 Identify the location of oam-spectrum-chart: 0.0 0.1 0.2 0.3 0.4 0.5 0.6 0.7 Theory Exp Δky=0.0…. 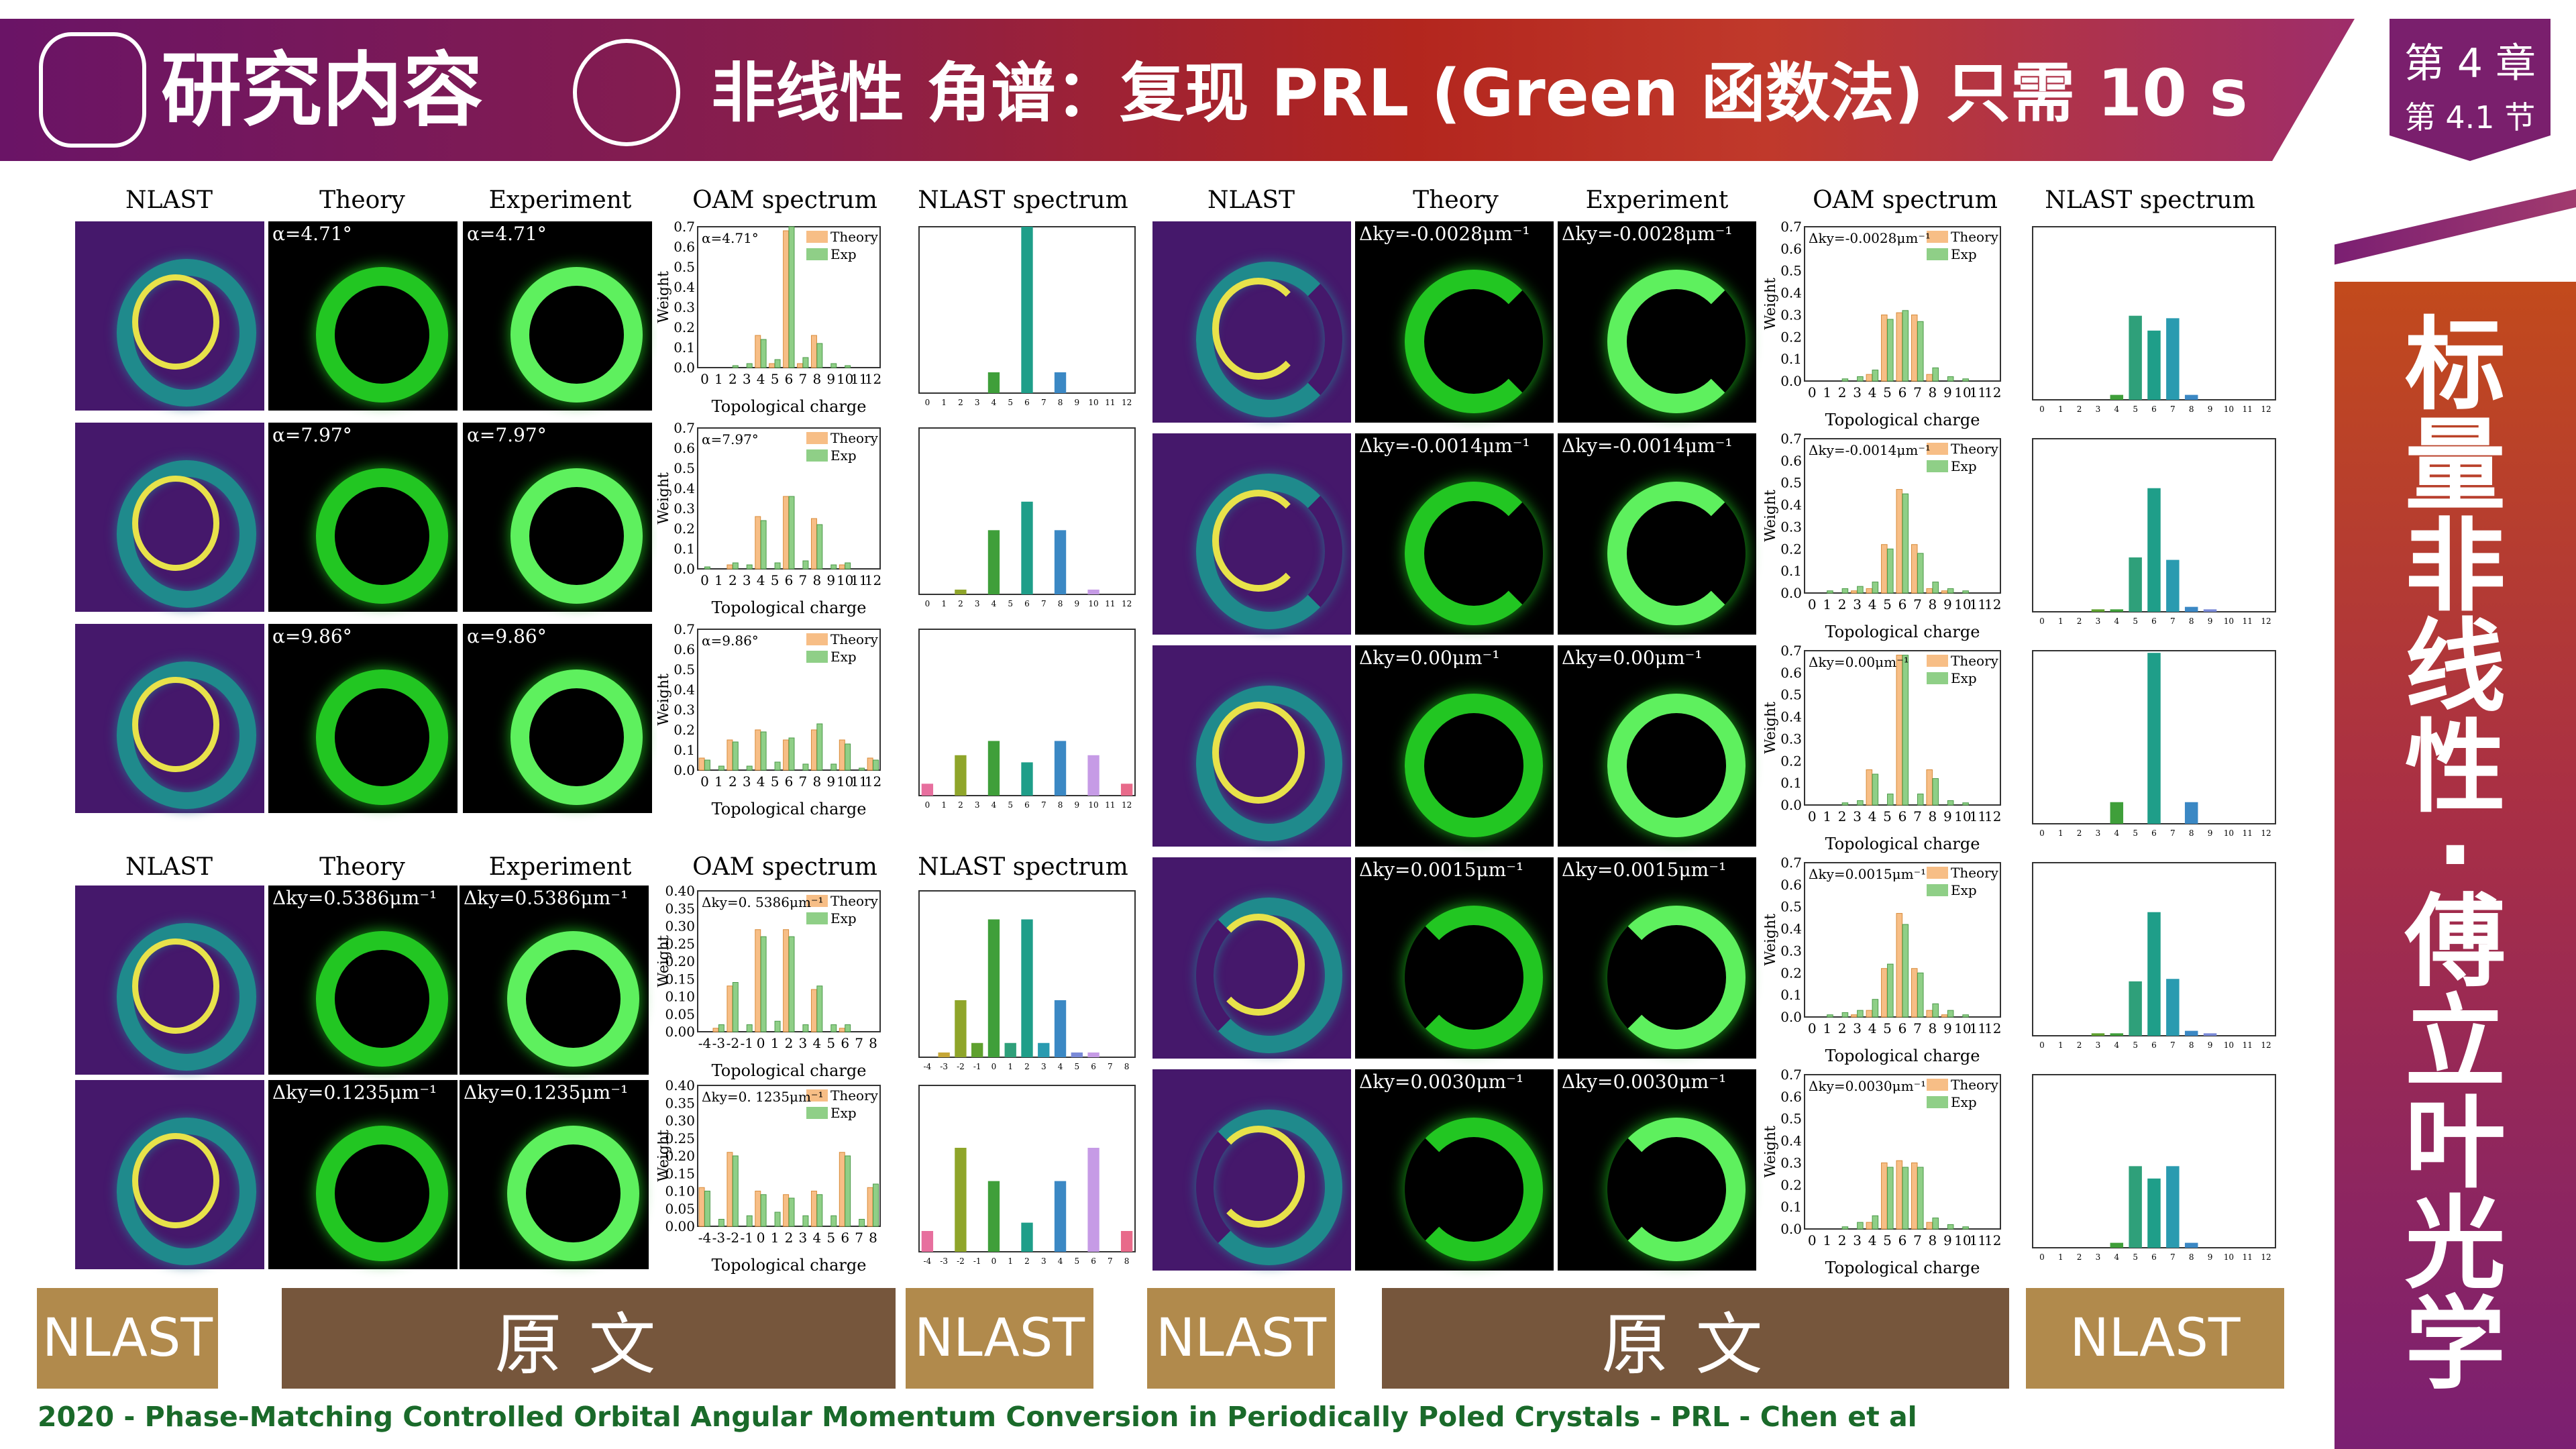
(1884, 1172).